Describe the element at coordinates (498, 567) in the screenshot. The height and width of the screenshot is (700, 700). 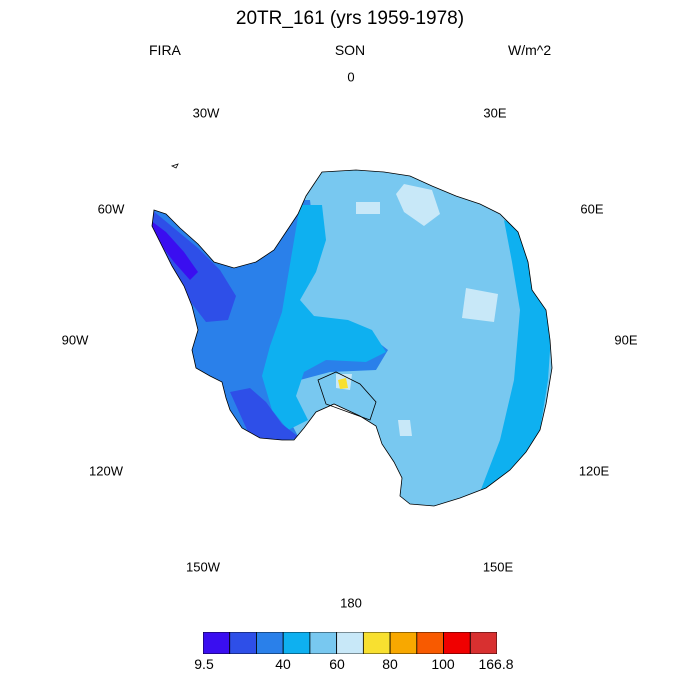
I see `lon-label-150e: 150E` at that location.